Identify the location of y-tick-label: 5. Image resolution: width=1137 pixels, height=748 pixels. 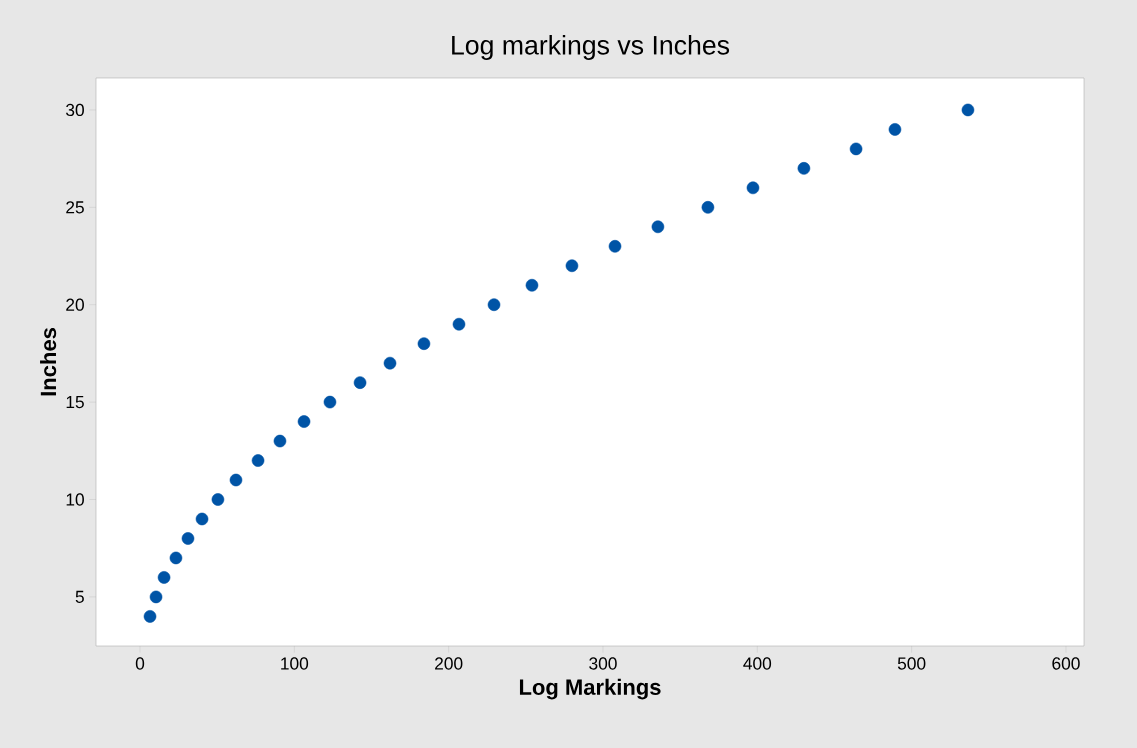
(79, 596).